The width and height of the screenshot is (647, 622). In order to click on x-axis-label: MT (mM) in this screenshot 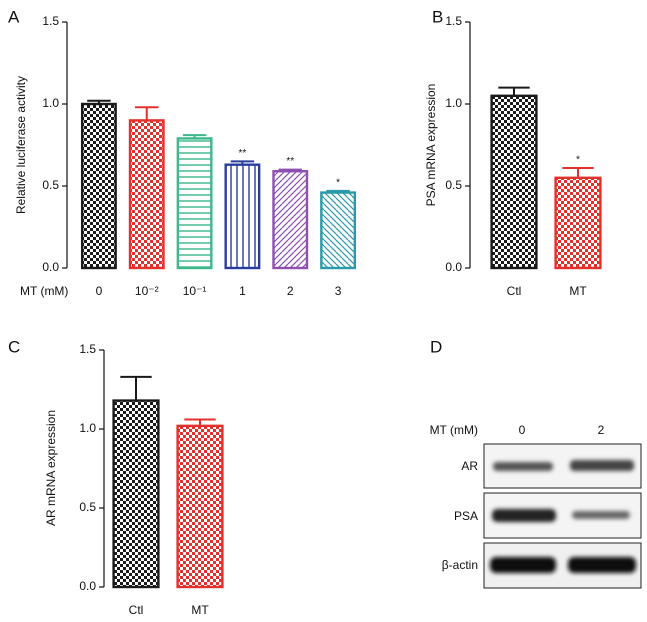, I will do `click(44, 291)`.